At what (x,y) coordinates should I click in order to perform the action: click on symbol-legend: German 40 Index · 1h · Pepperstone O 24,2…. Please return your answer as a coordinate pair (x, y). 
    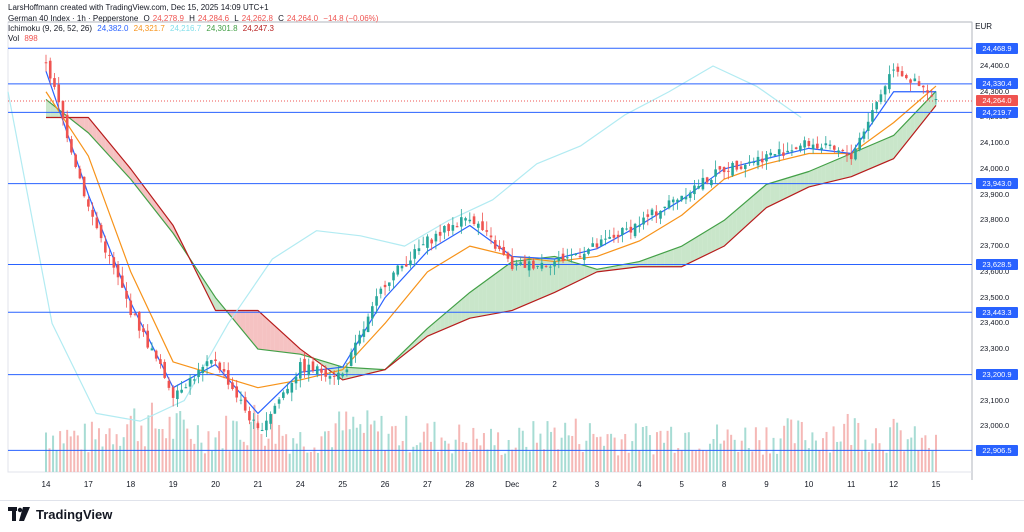
    Looking at the image, I should click on (194, 18).